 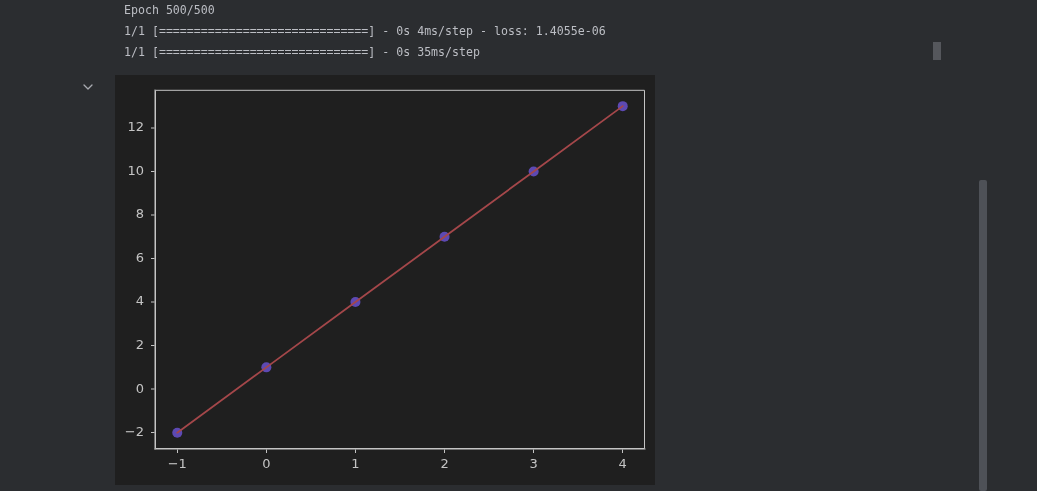 I want to click on y-tick-label: −2, so click(x=134, y=432).